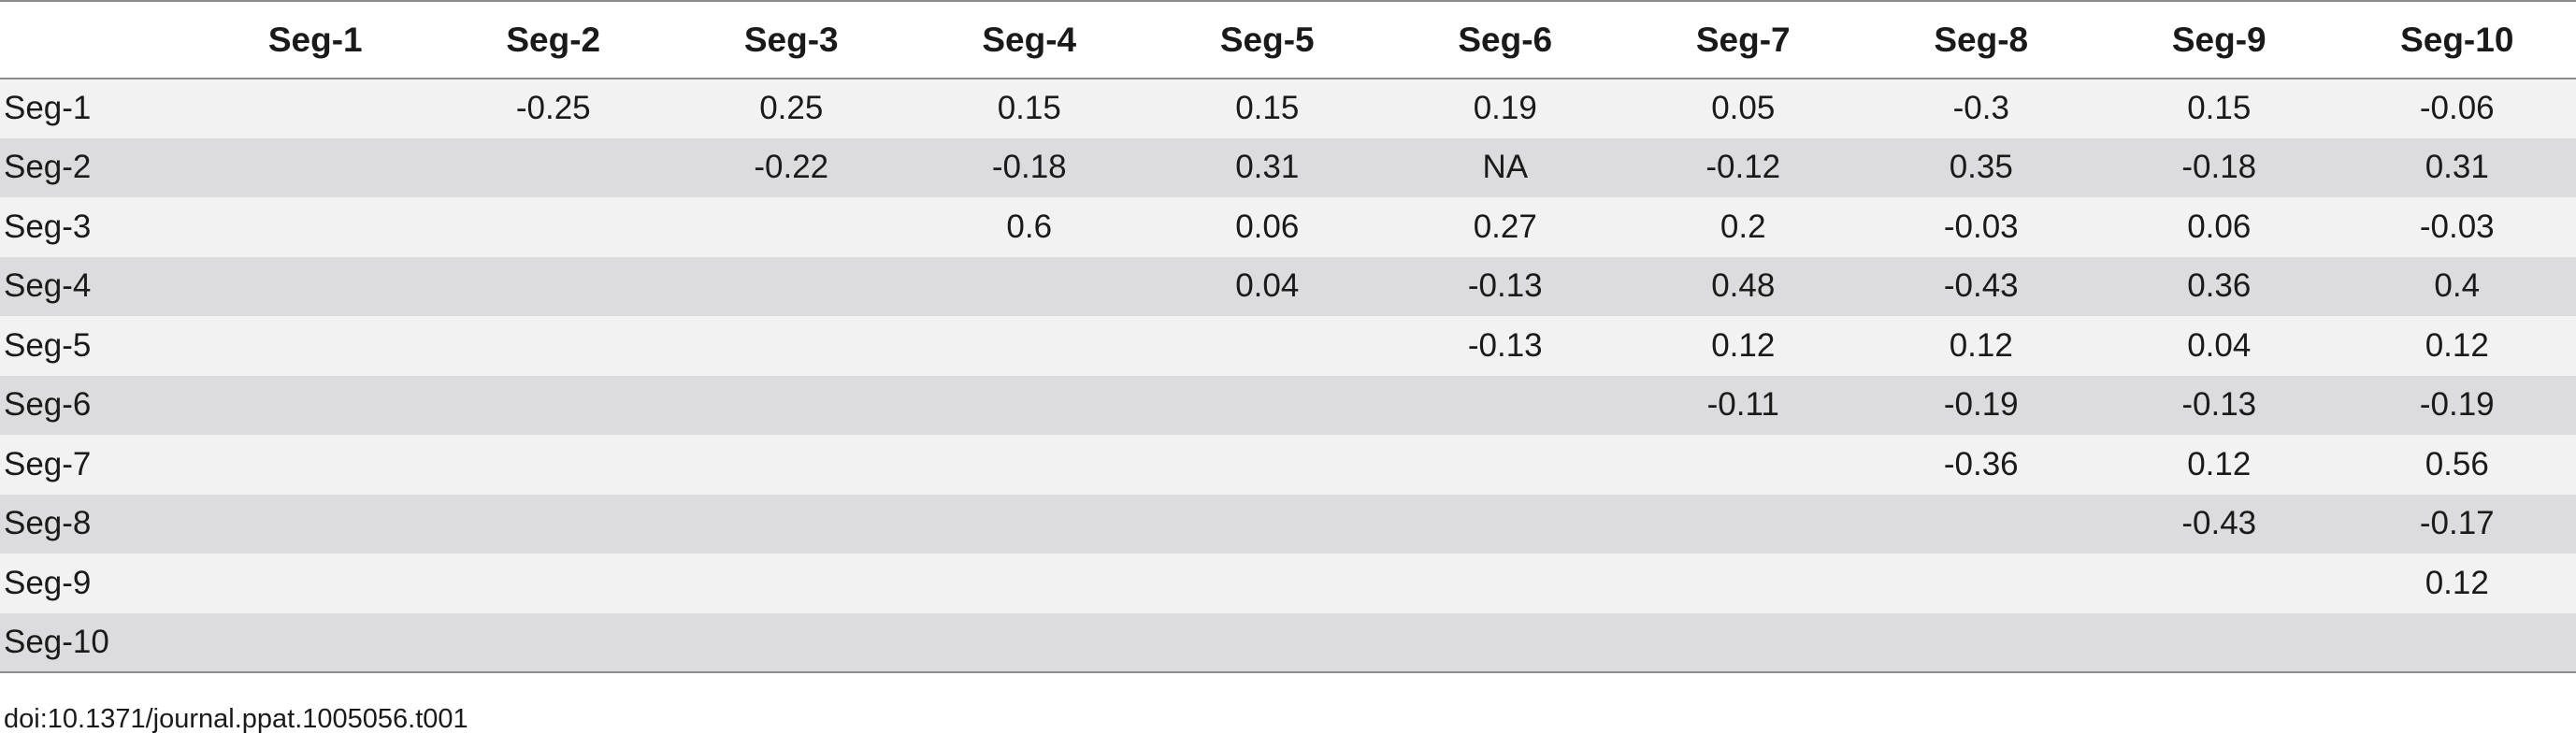 Image resolution: width=2576 pixels, height=748 pixels. Describe the element at coordinates (553, 40) in the screenshot. I see `column-header: Seg-2` at that location.